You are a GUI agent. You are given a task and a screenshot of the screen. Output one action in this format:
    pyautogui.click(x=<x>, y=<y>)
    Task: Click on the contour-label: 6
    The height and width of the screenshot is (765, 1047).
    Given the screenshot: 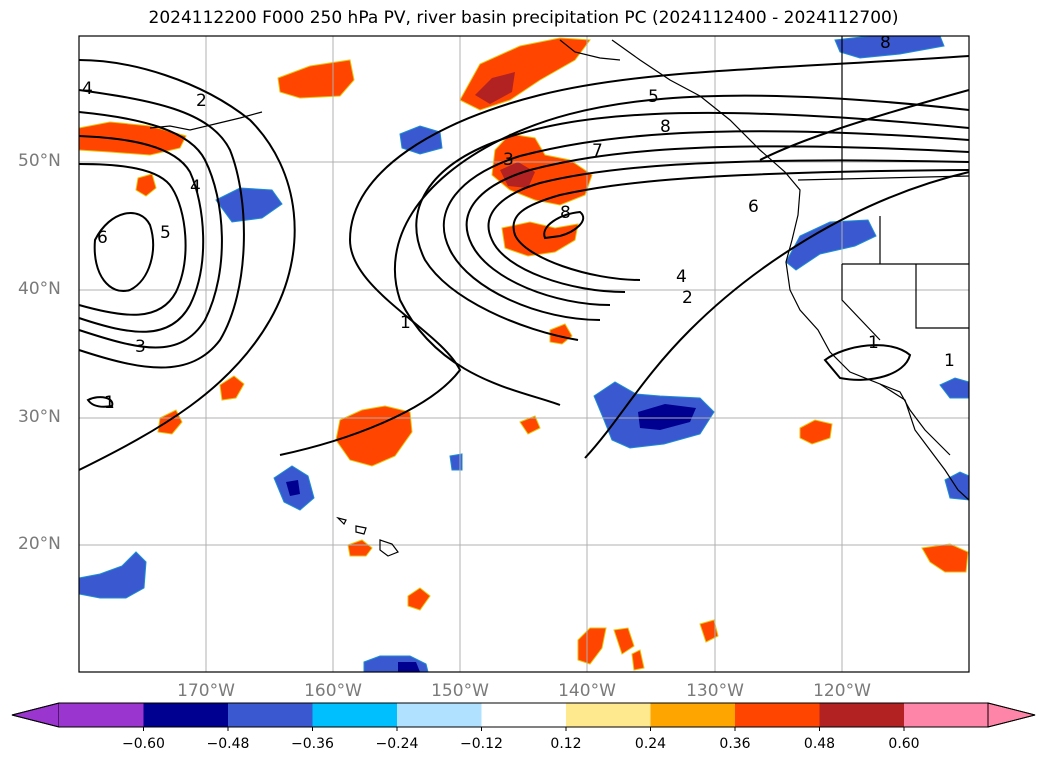 What is the action you would take?
    pyautogui.click(x=753, y=207)
    